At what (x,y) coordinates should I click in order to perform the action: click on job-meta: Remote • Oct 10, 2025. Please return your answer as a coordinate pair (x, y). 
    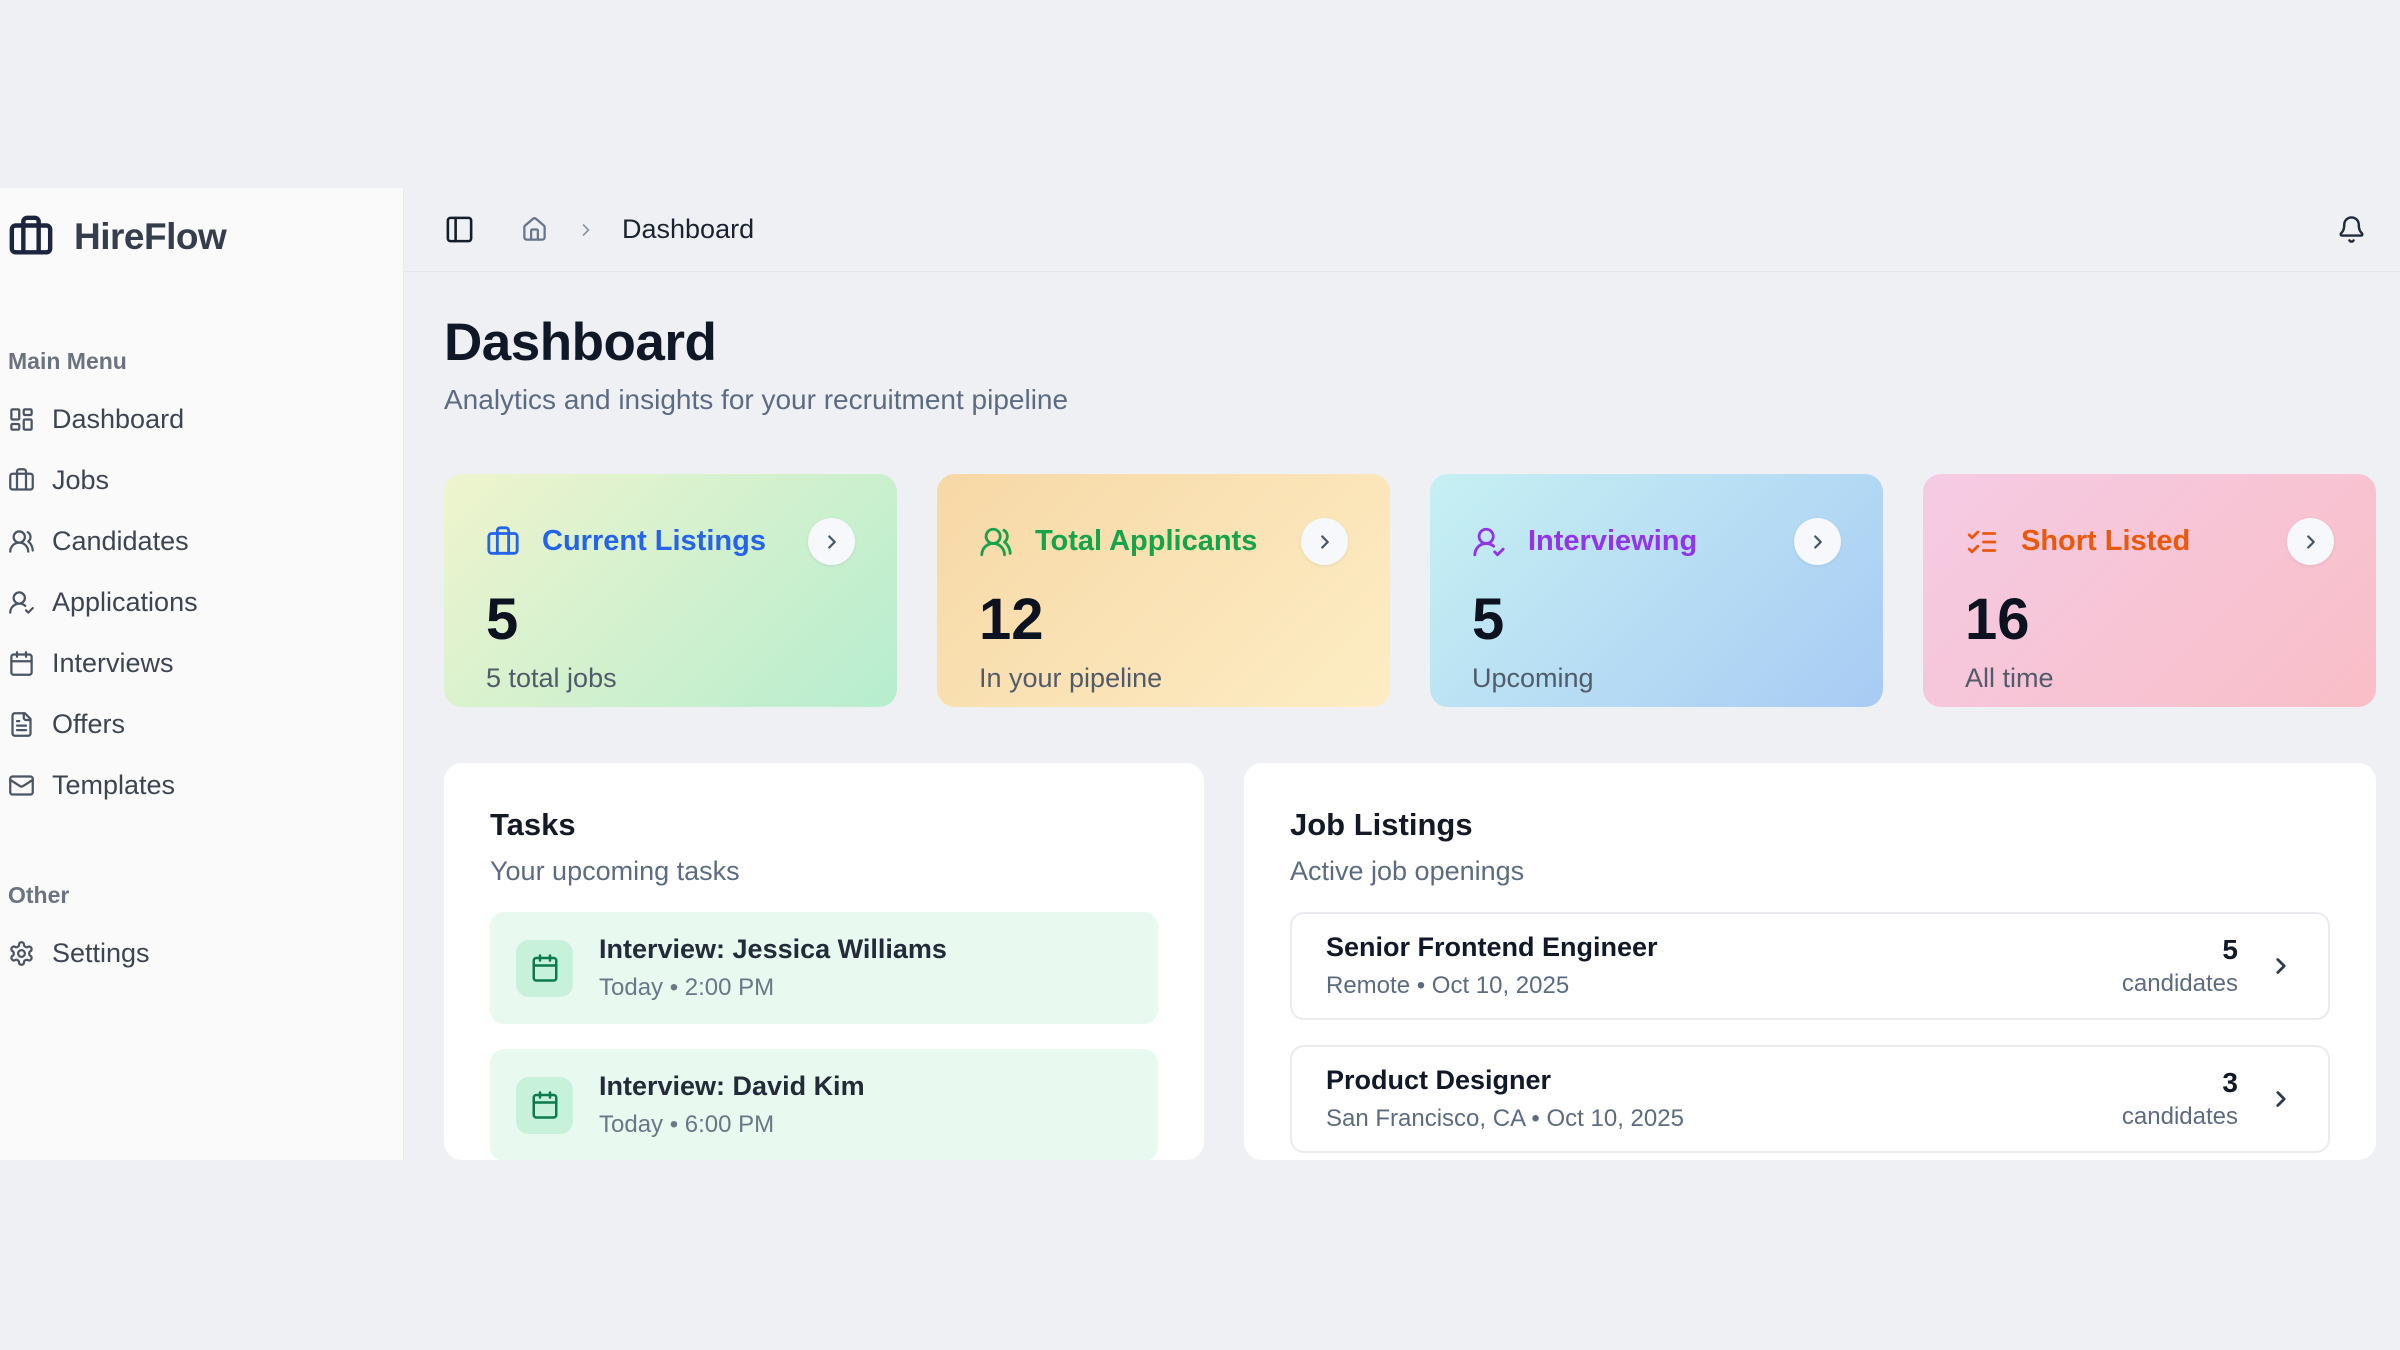
    Looking at the image, I should click on (1448, 985).